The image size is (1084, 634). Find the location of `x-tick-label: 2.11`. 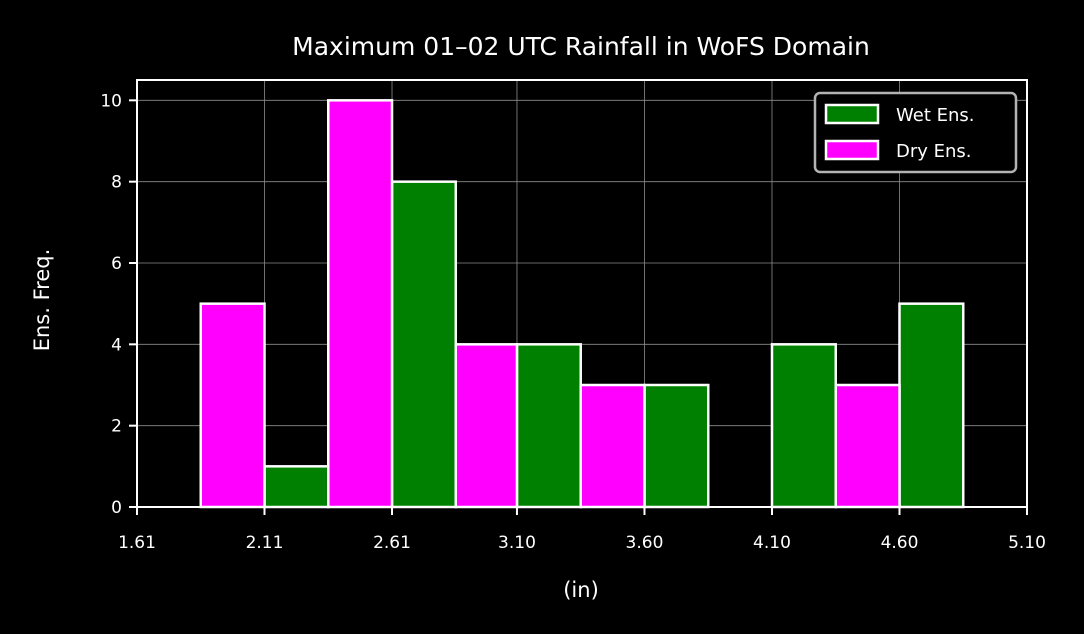

x-tick-label: 2.11 is located at coordinates (265, 543).